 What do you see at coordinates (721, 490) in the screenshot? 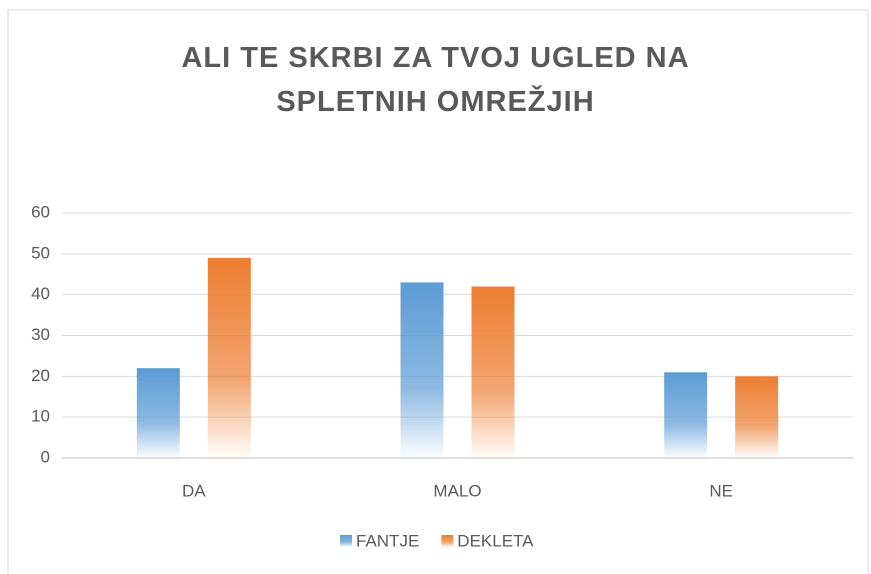
I see `x-tick-label: NE` at bounding box center [721, 490].